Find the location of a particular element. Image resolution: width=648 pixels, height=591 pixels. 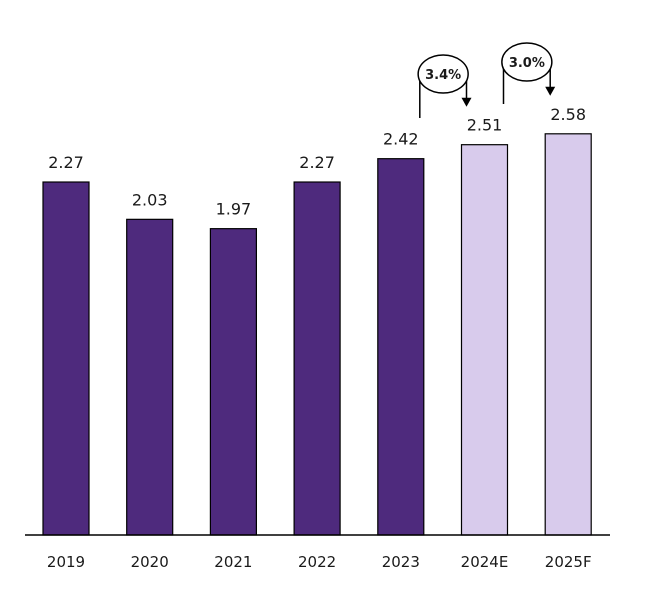

growth-annotation-2023-2024E: 3.4% is located at coordinates (444, 86).